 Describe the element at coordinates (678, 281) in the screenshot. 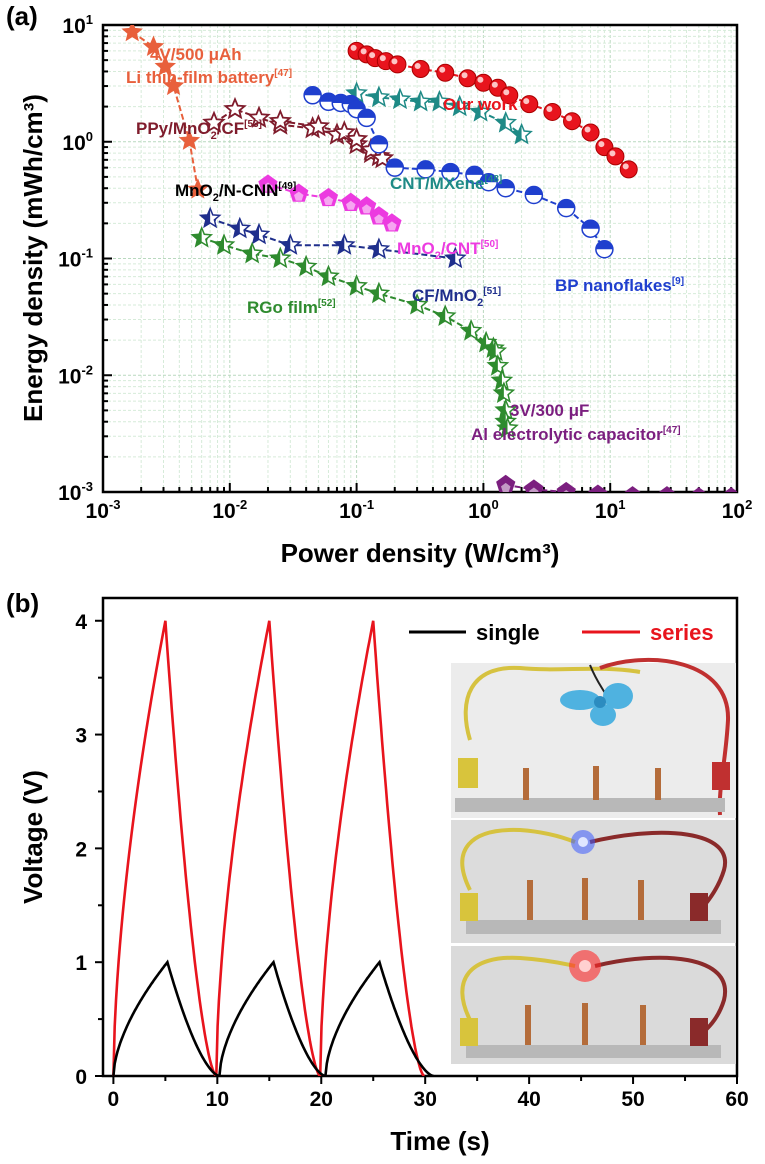

I see `label-bp-nanoflakes-ref: [9]` at that location.